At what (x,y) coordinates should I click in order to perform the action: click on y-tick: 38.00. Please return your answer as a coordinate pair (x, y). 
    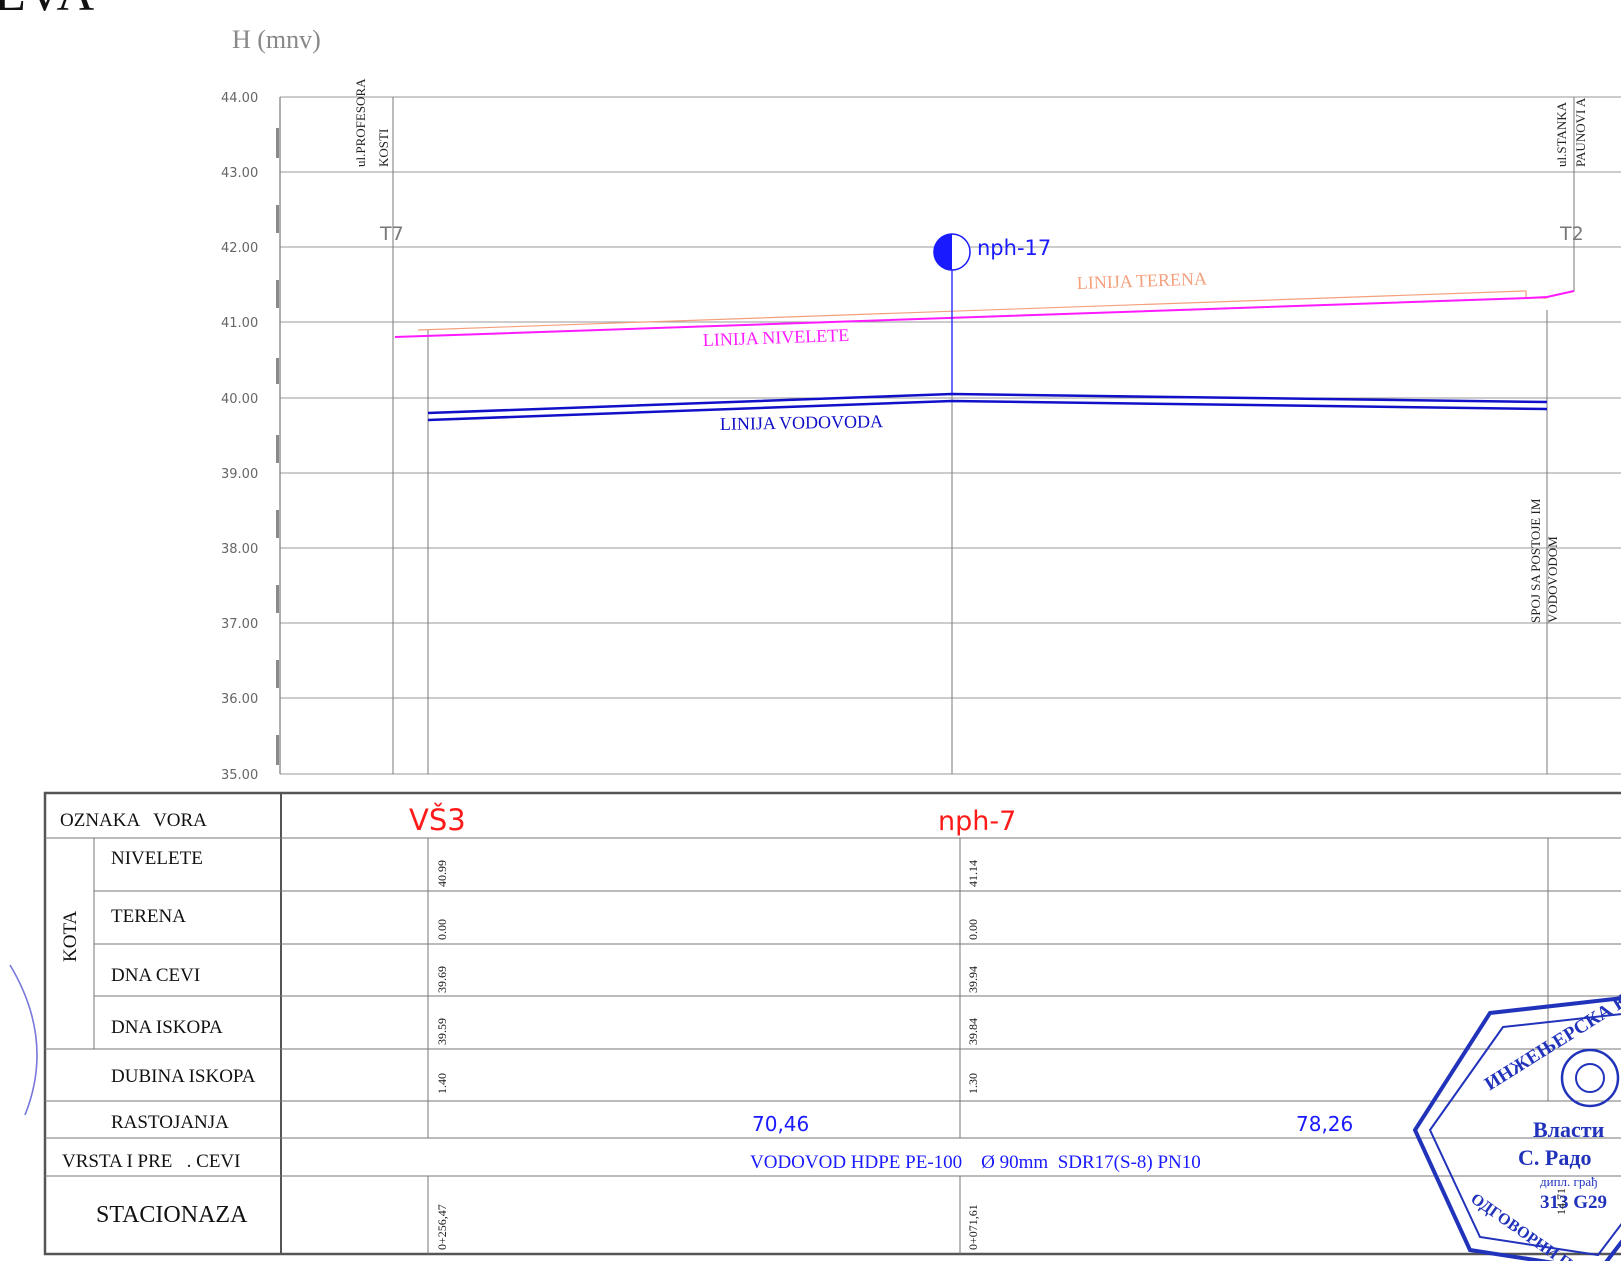
    Looking at the image, I should click on (239, 549).